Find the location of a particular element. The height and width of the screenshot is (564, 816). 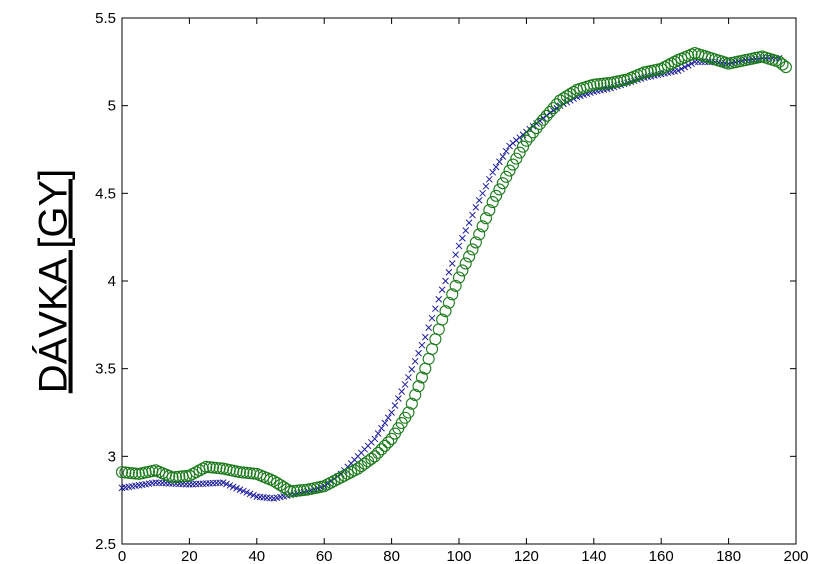

x-tick-label: 160 is located at coordinates (661, 556).